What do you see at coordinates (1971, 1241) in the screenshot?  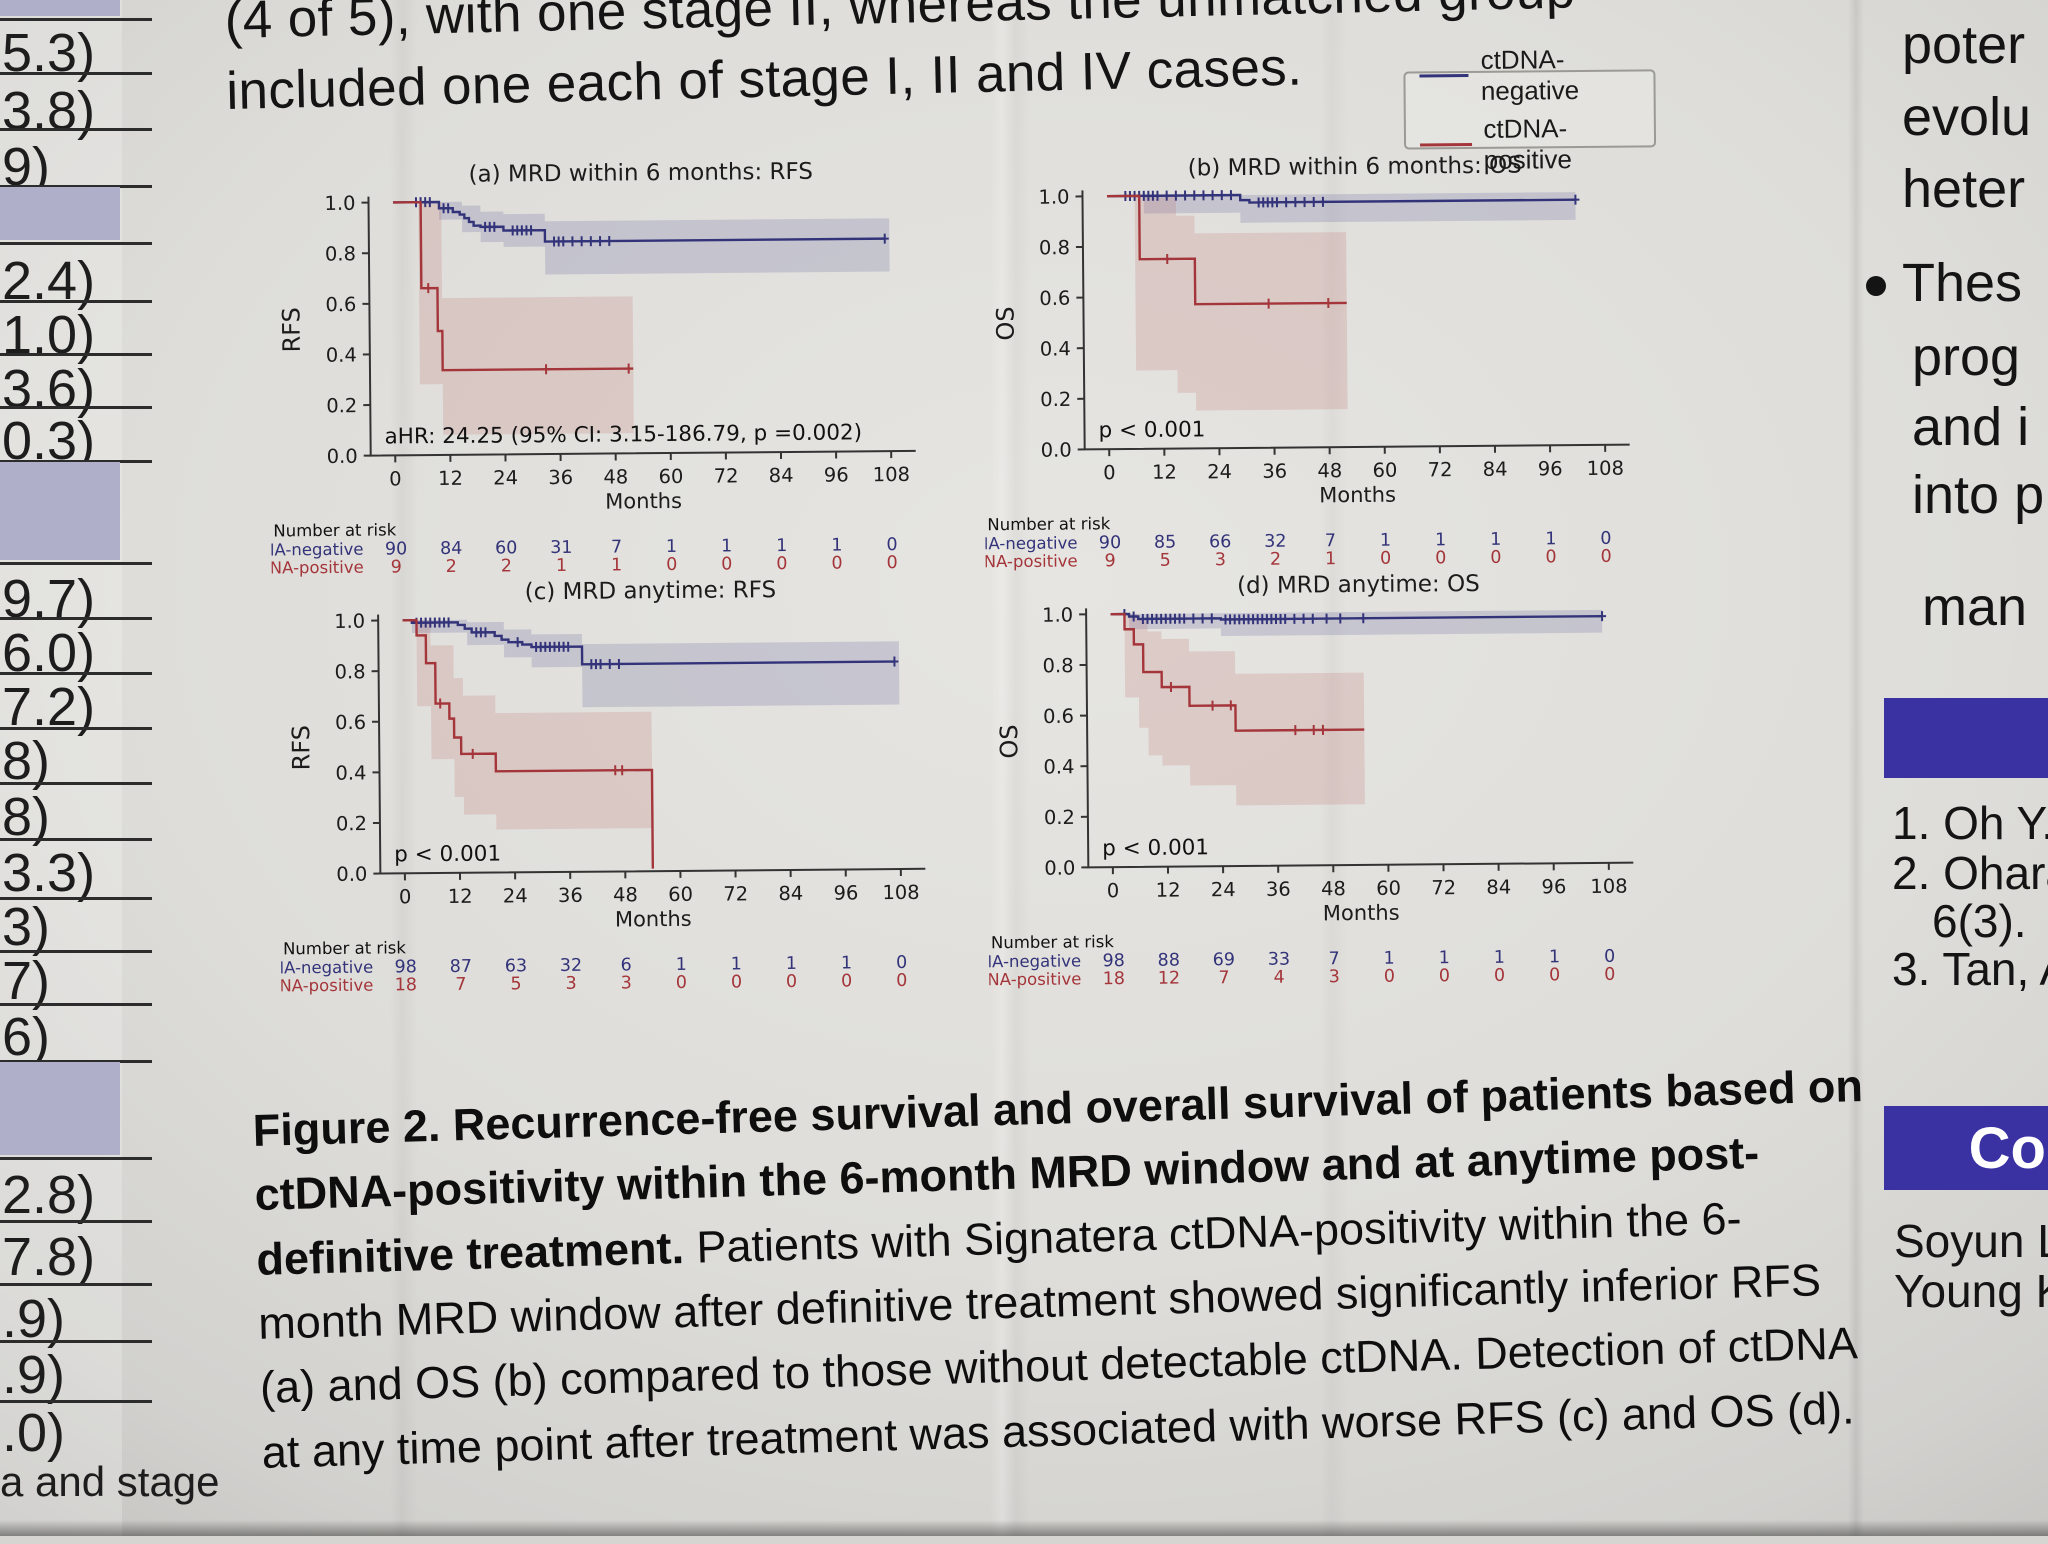 I see `right-text-fragment: Soyun L` at bounding box center [1971, 1241].